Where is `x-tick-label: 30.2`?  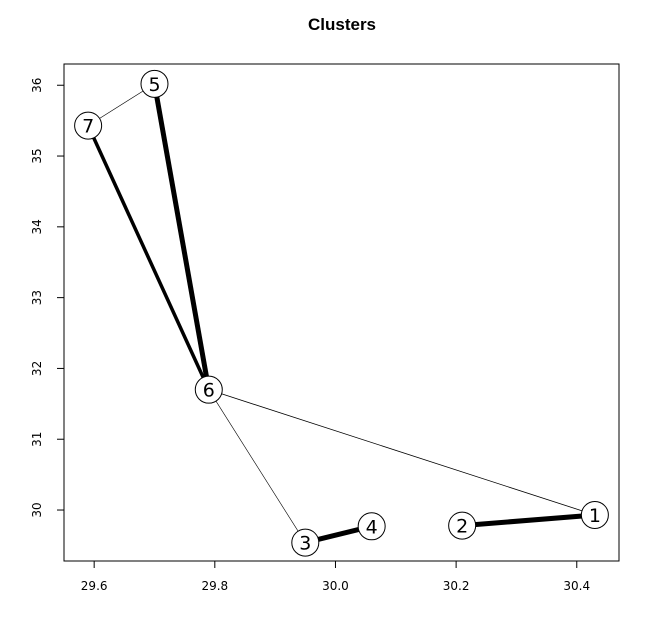
x-tick-label: 30.2 is located at coordinates (456, 586).